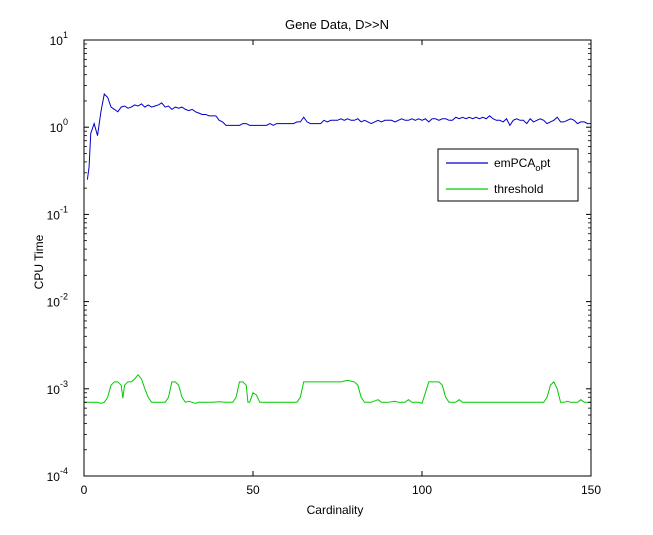 The width and height of the screenshot is (653, 535). What do you see at coordinates (84, 490) in the screenshot?
I see `x-tick-label: 0` at bounding box center [84, 490].